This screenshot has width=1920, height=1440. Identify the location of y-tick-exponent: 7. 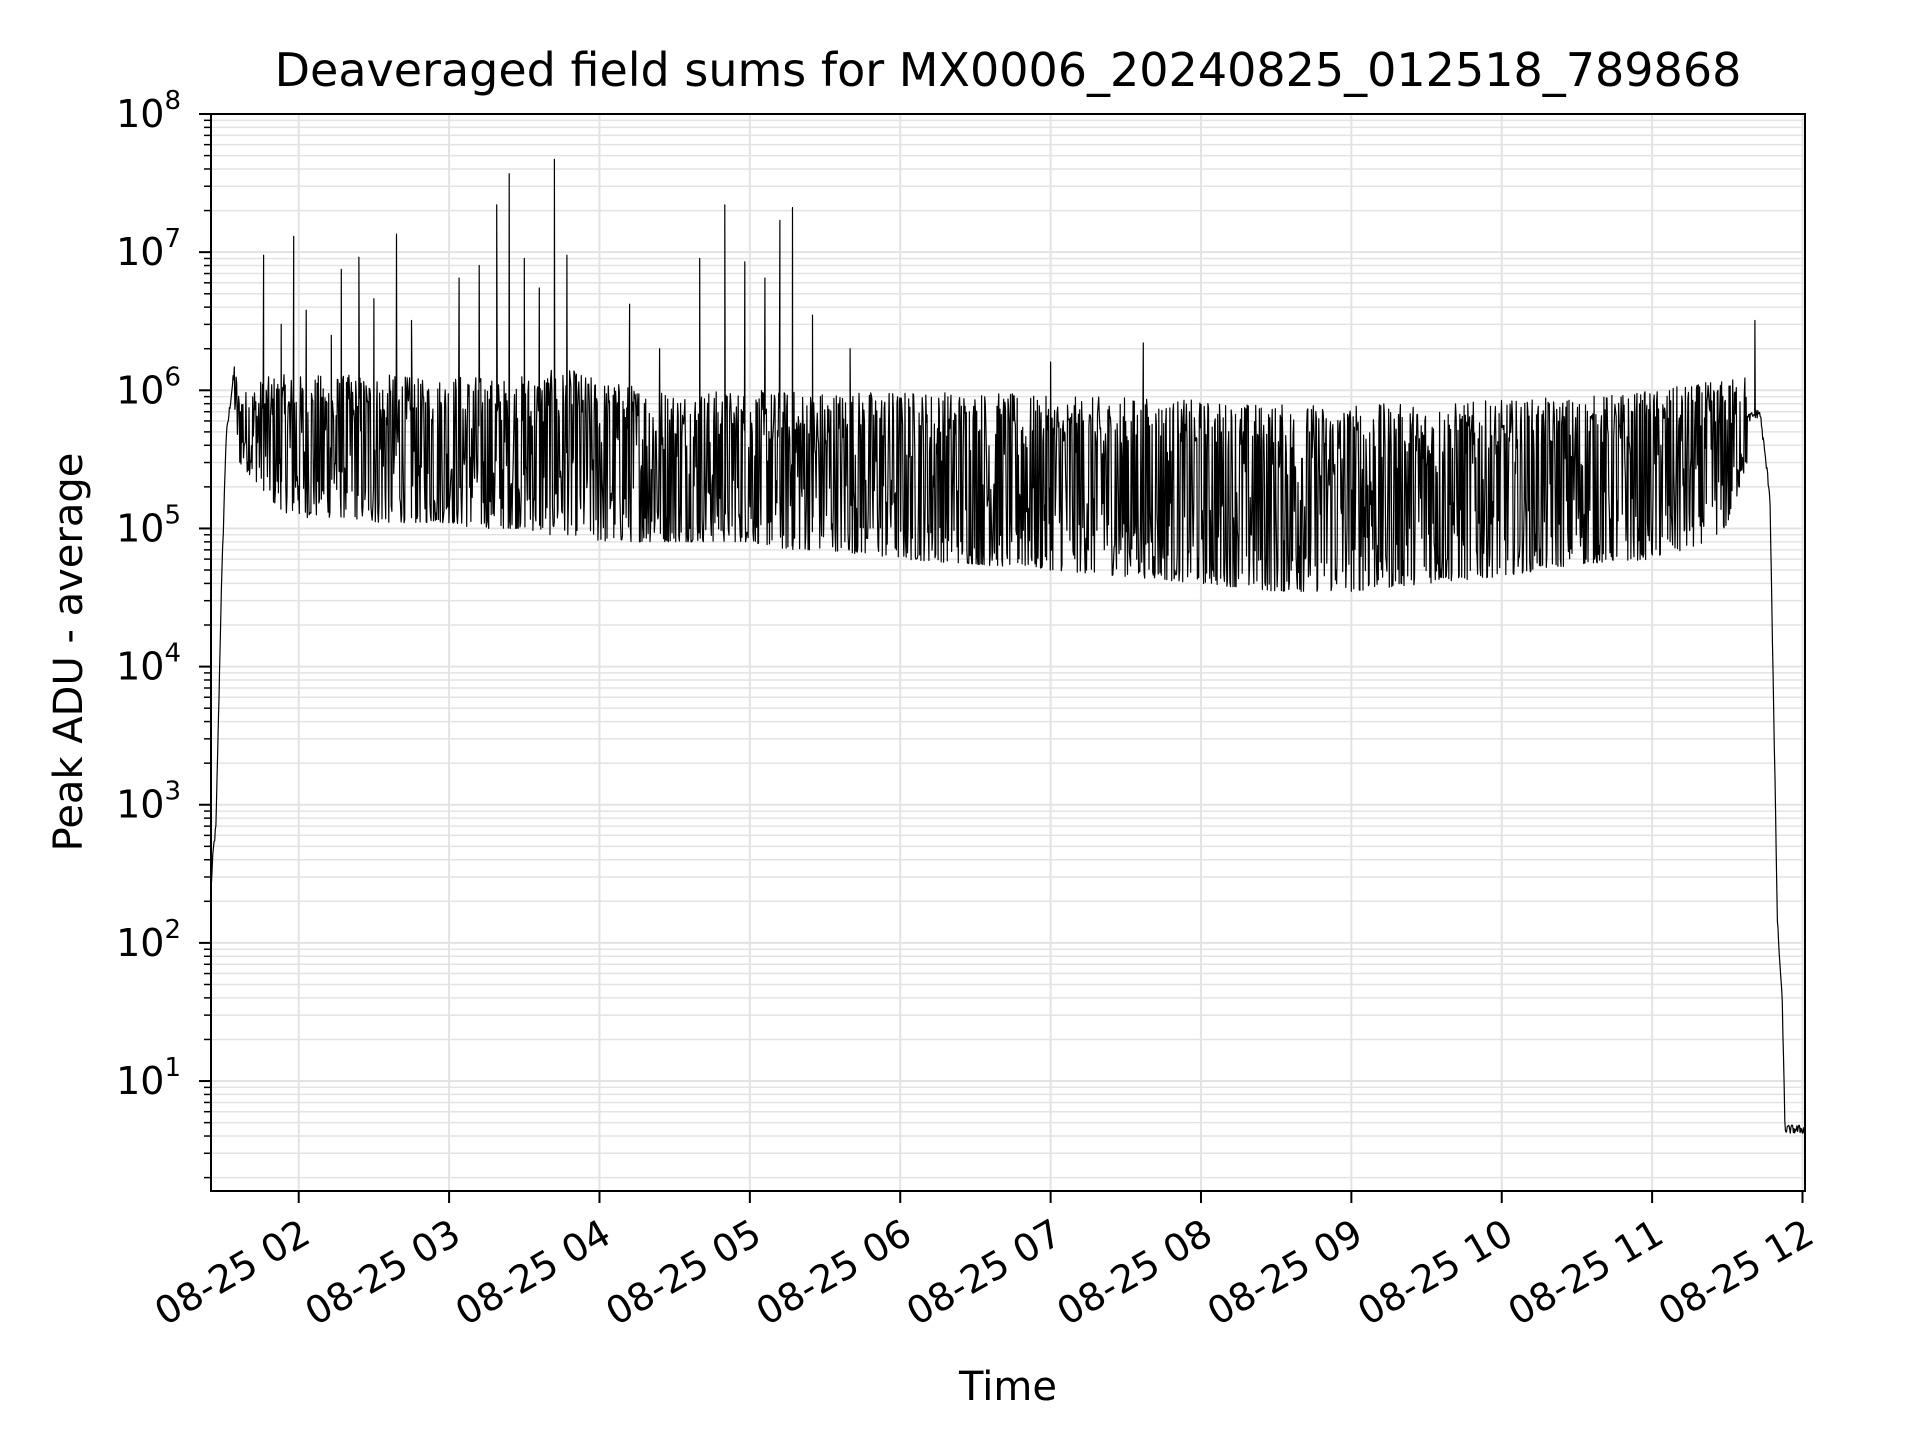
(172, 239).